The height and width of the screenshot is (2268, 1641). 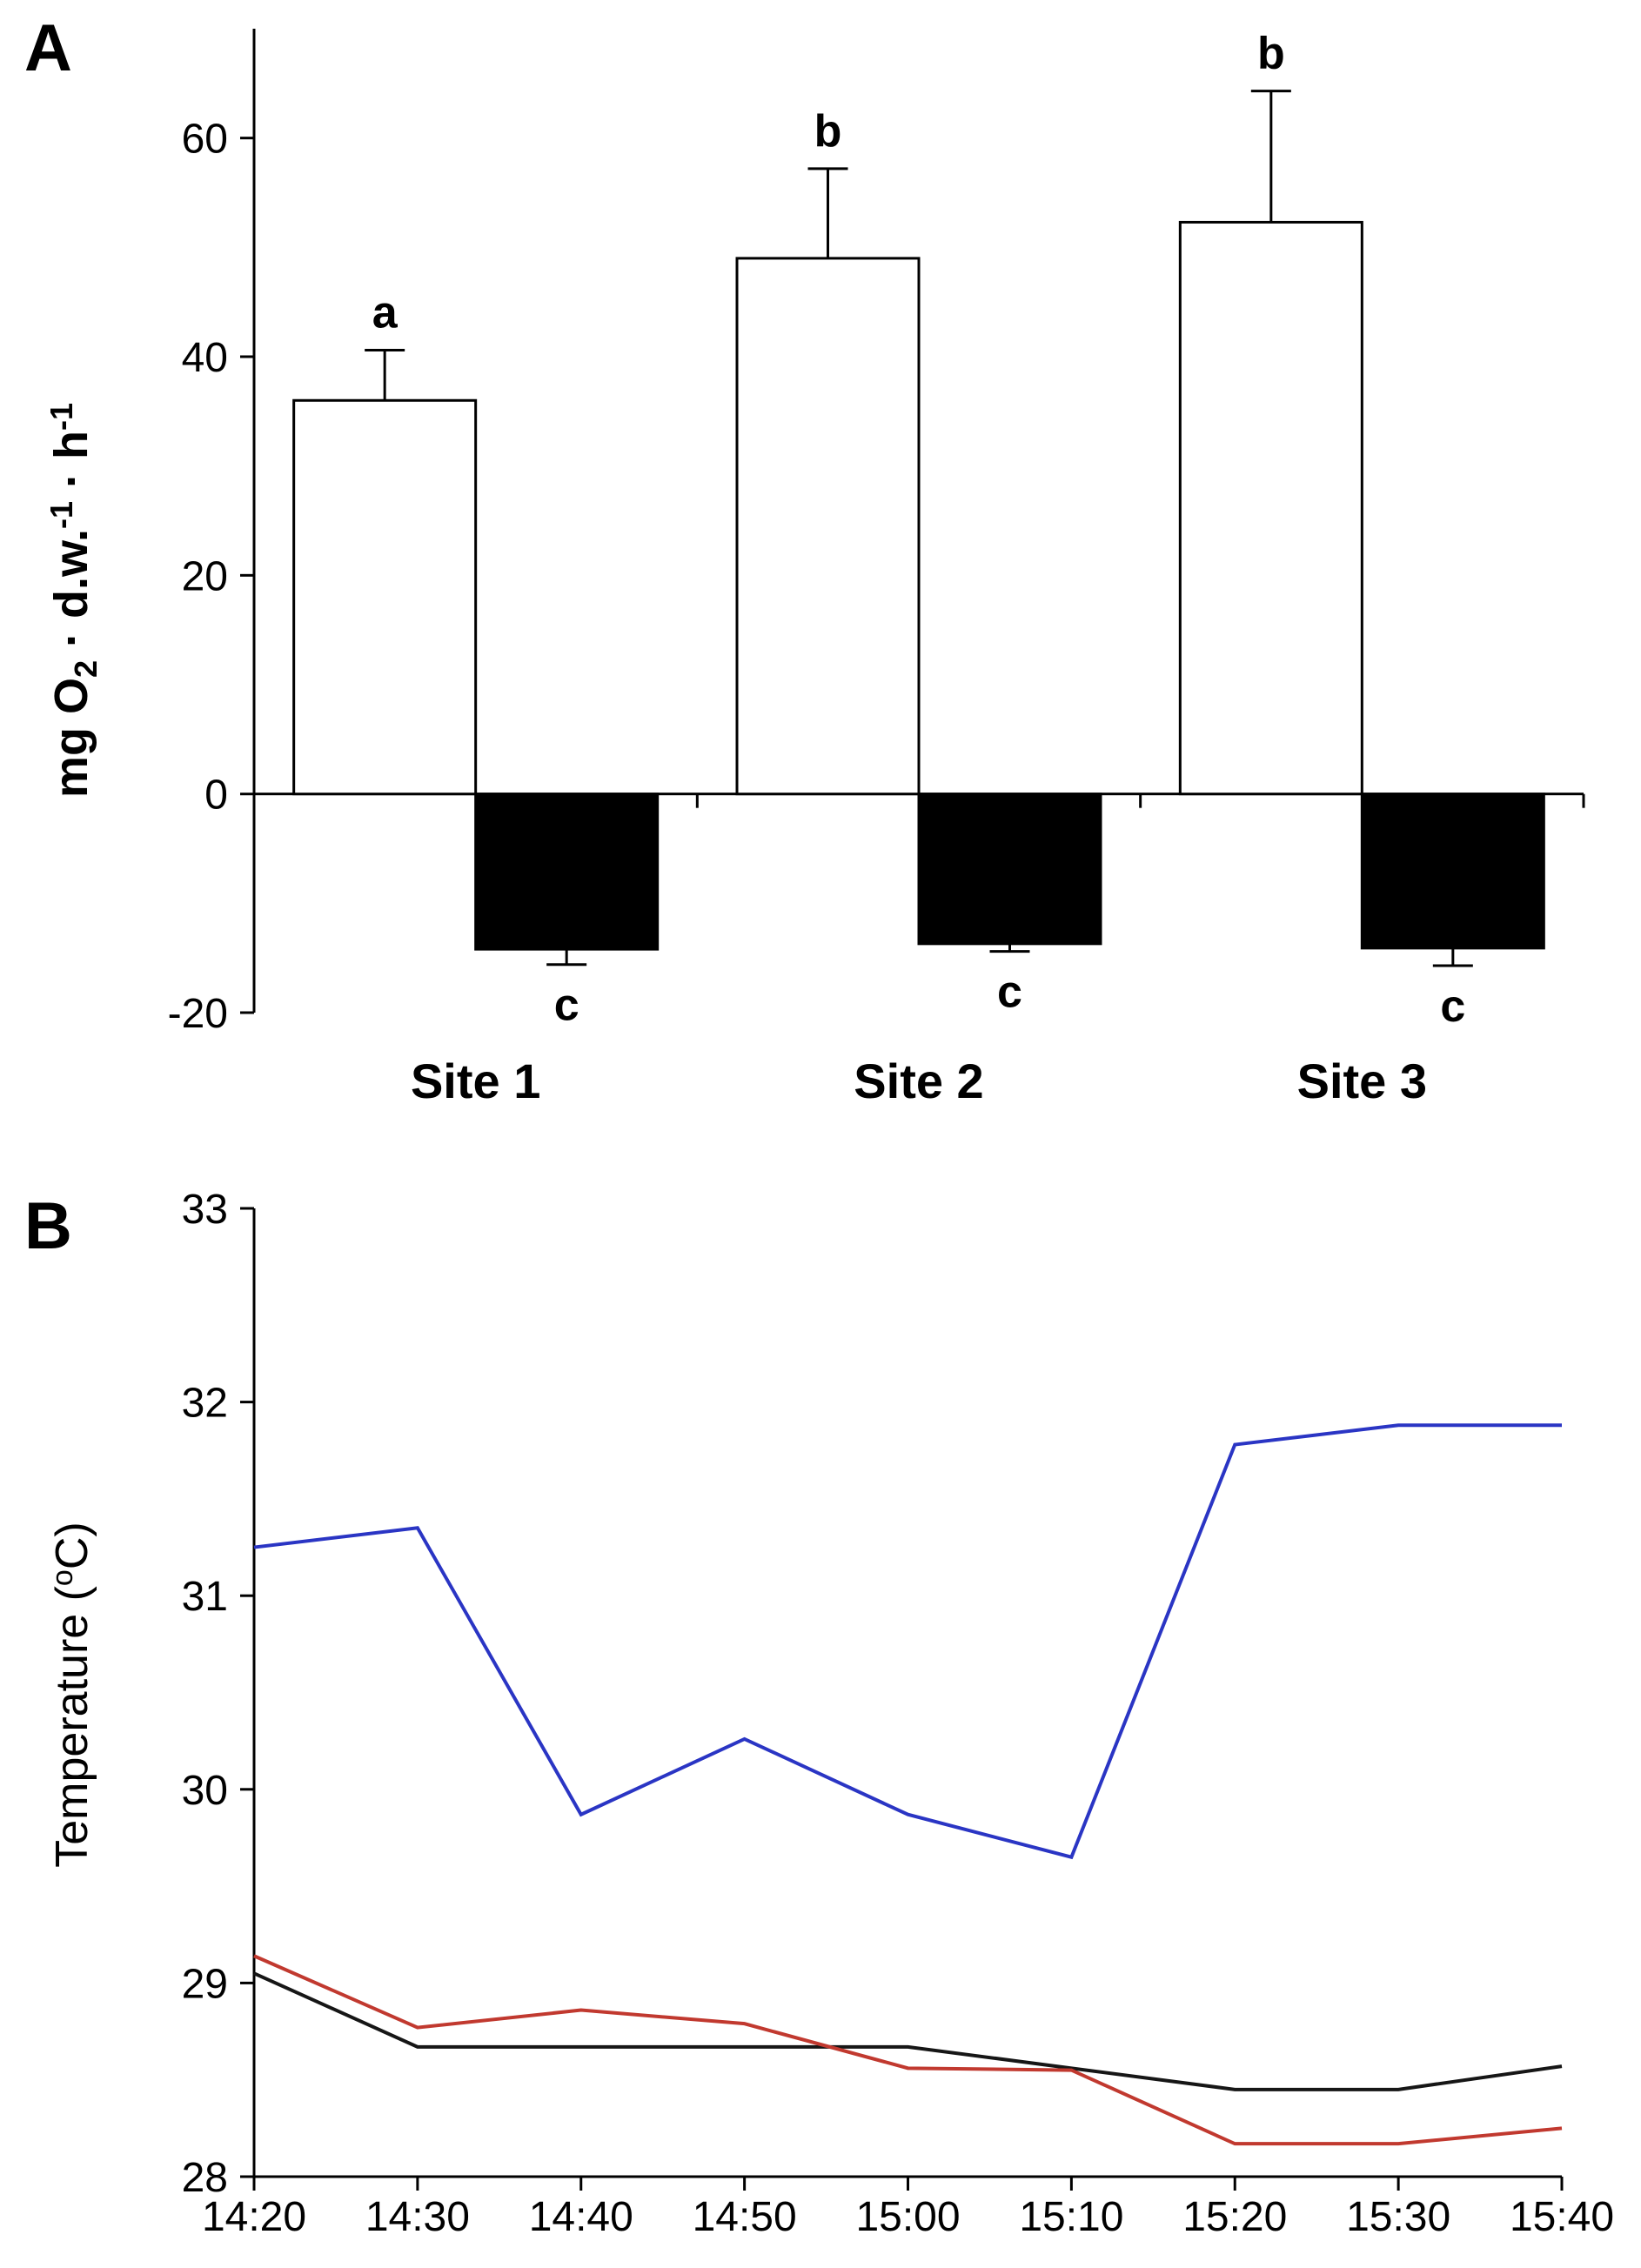 I want to click on x-tick-label: 15:30, so click(x=1398, y=2217).